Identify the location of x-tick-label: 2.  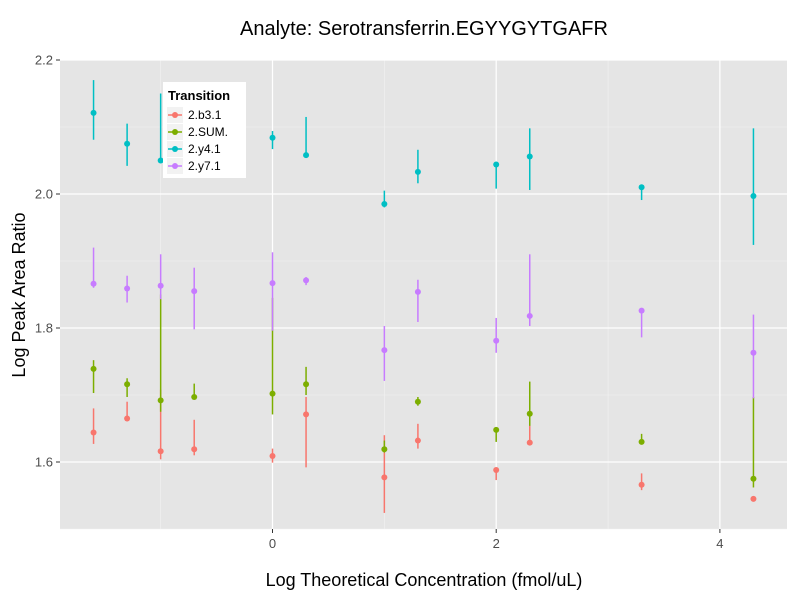
(496, 543).